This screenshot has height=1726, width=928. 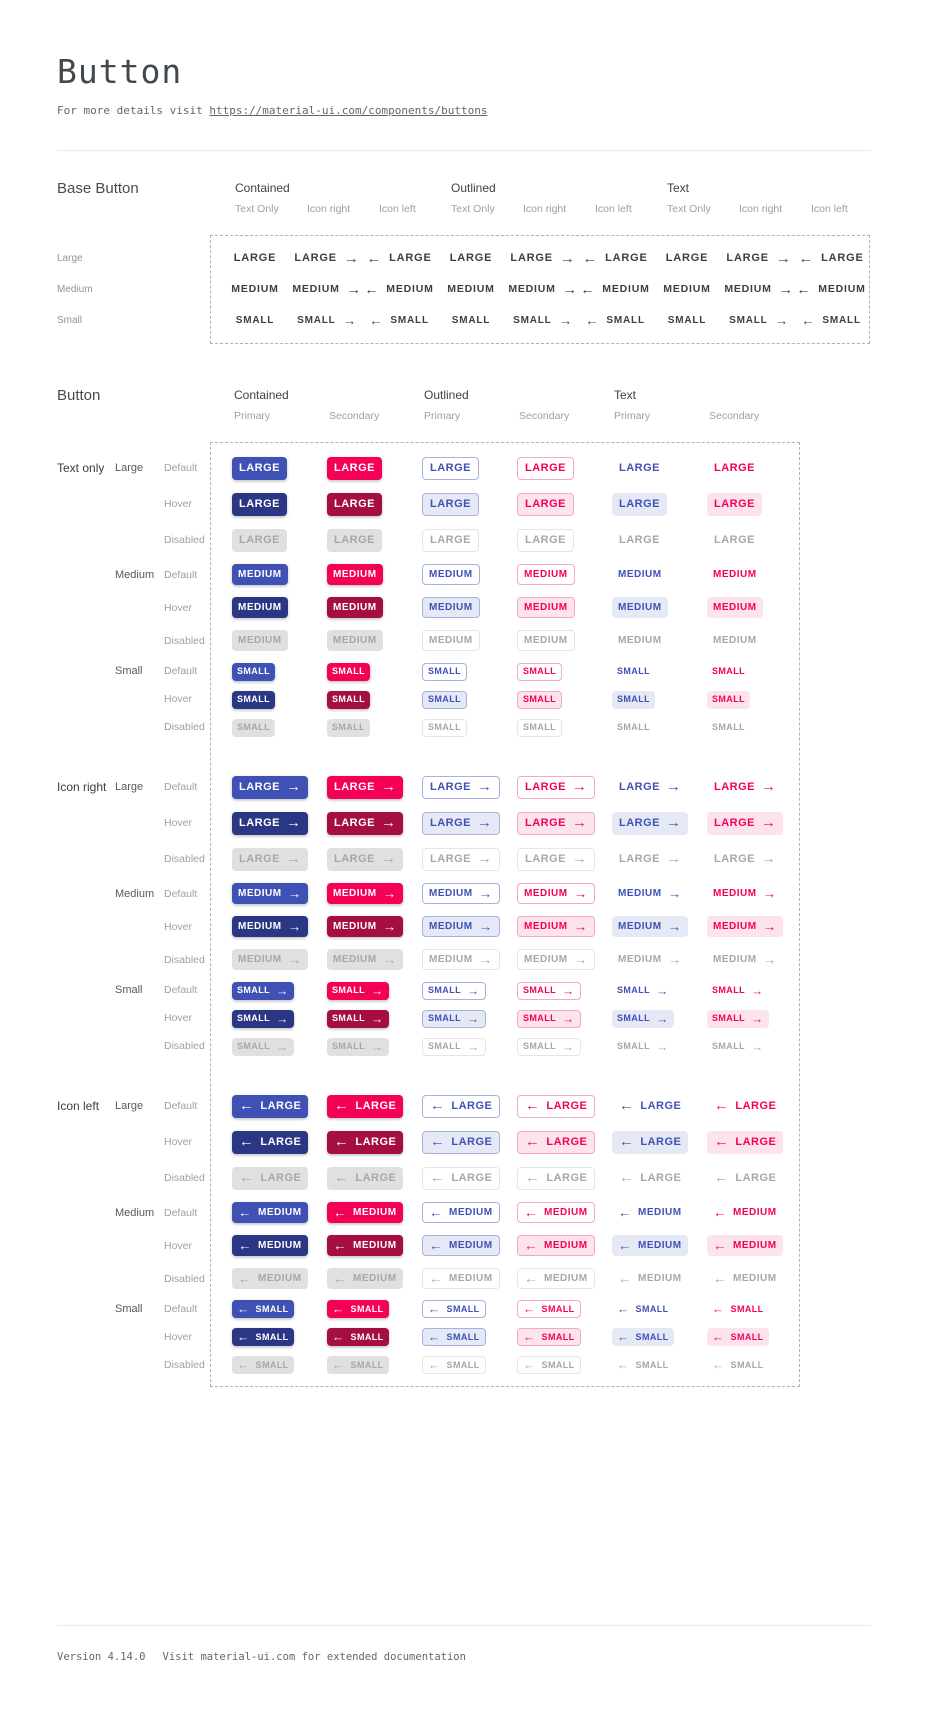 I want to click on outlined-secondary-large-hover-button: ← LARGE, so click(x=556, y=1142).